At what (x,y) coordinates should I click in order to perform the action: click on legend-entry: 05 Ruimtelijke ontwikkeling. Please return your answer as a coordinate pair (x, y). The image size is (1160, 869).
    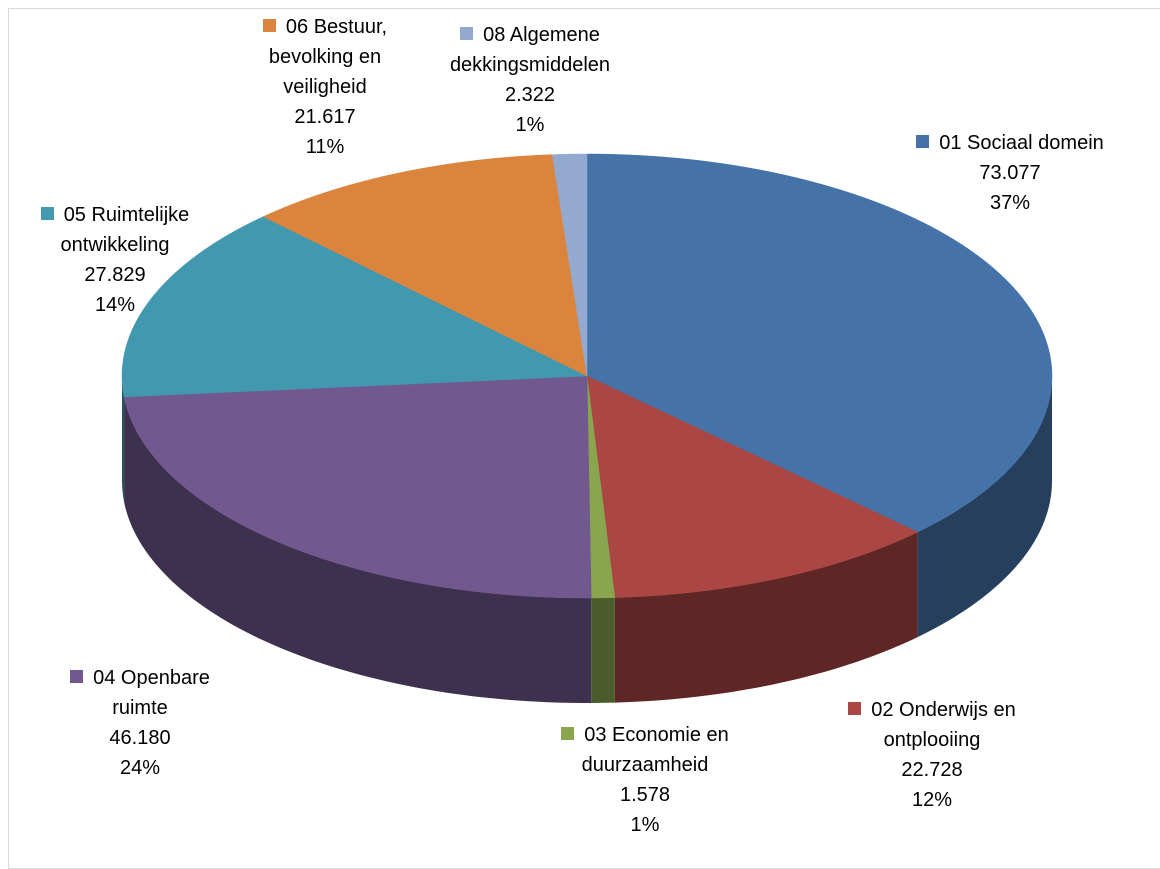
    Looking at the image, I should click on (115, 230).